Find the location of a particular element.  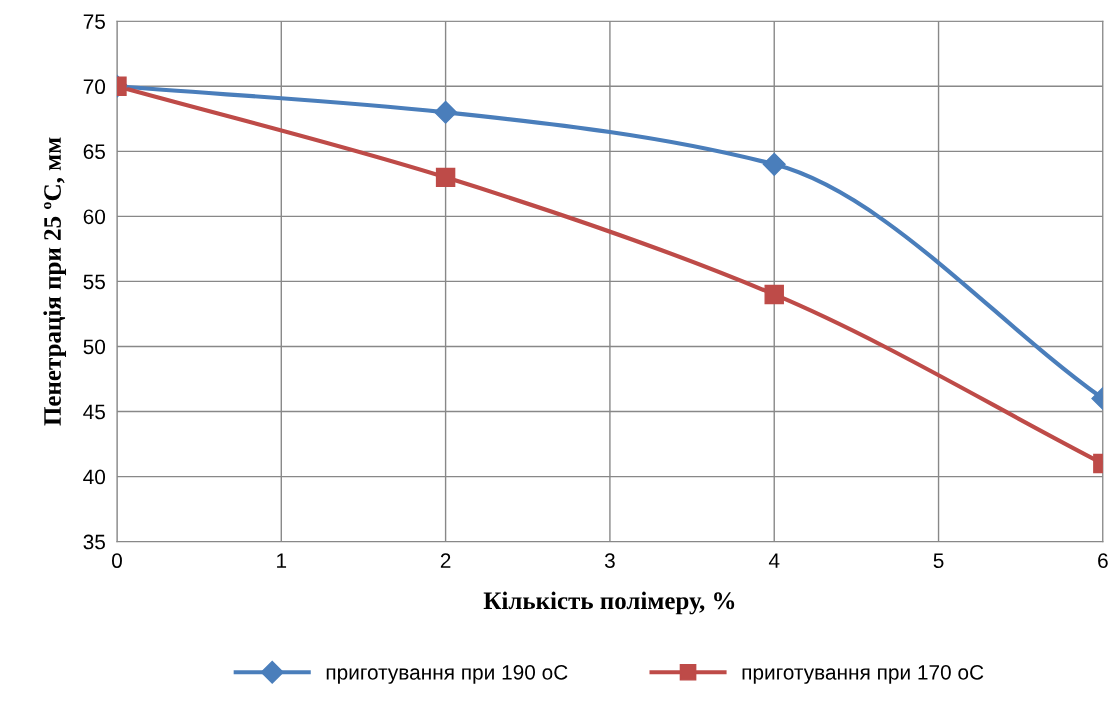

x-tick-label: 3 is located at coordinates (609, 561).